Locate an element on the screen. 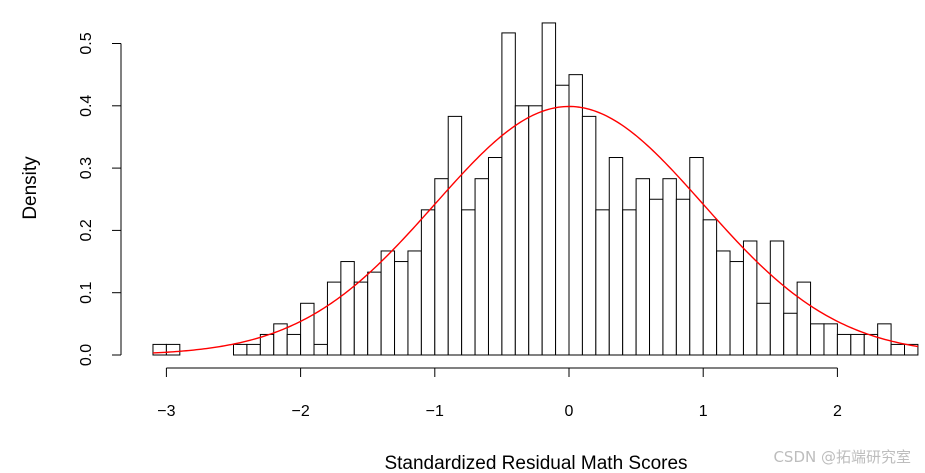 This screenshot has height=473, width=925. y-tick-label: 0.1 is located at coordinates (86, 292).